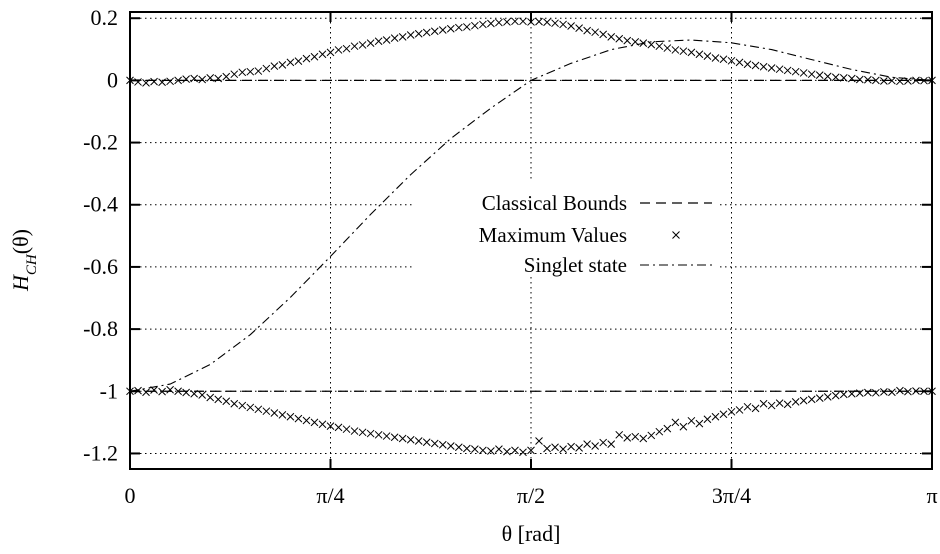 This screenshot has height=554, width=940. I want to click on y-axis-label: HCH(θ), so click(24, 260).